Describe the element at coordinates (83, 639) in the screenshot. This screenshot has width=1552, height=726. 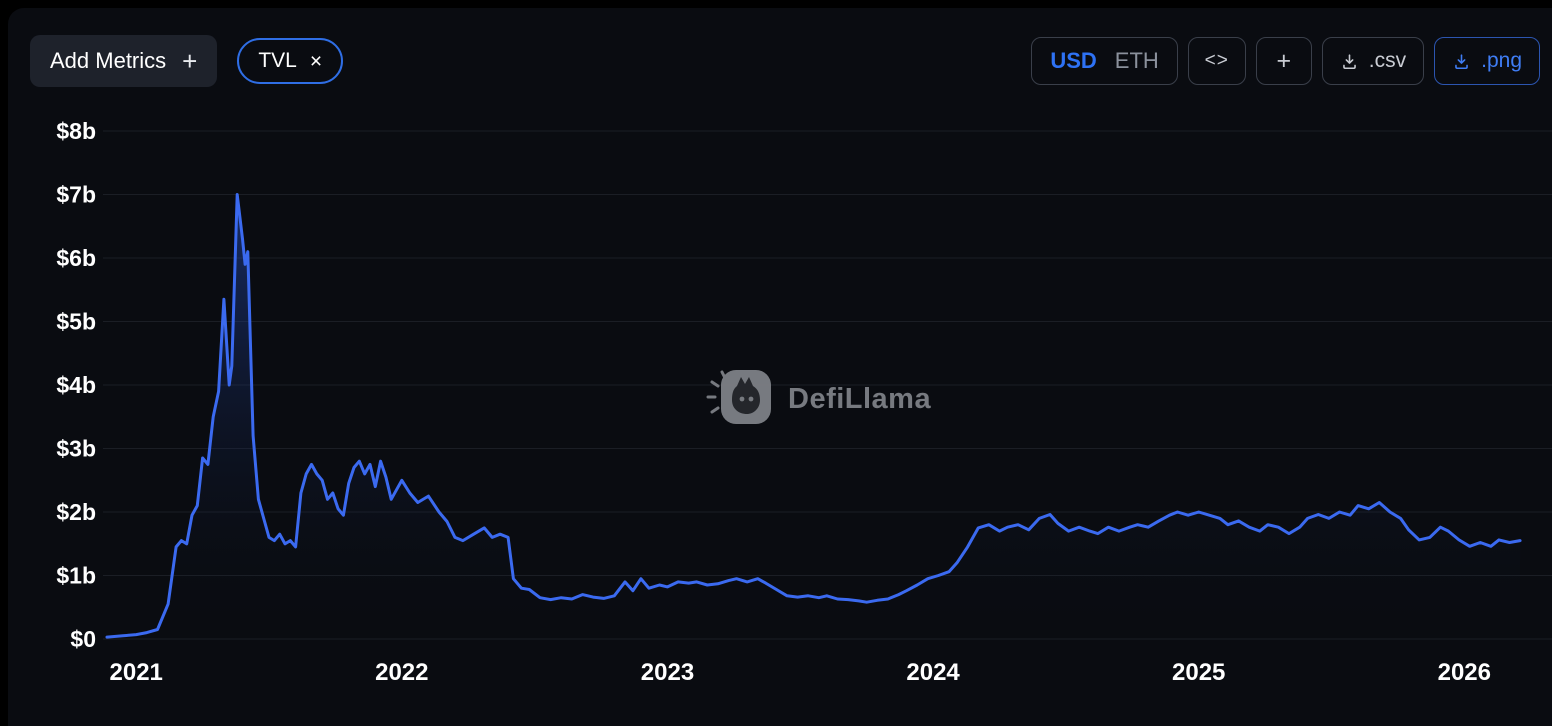
I see `y-axis-tick-label: $0` at that location.